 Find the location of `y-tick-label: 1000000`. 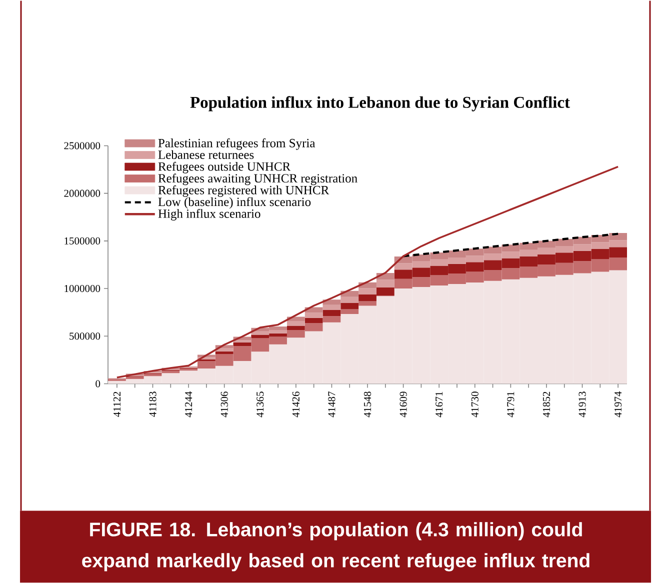

y-tick-label: 1000000 is located at coordinates (82, 288).